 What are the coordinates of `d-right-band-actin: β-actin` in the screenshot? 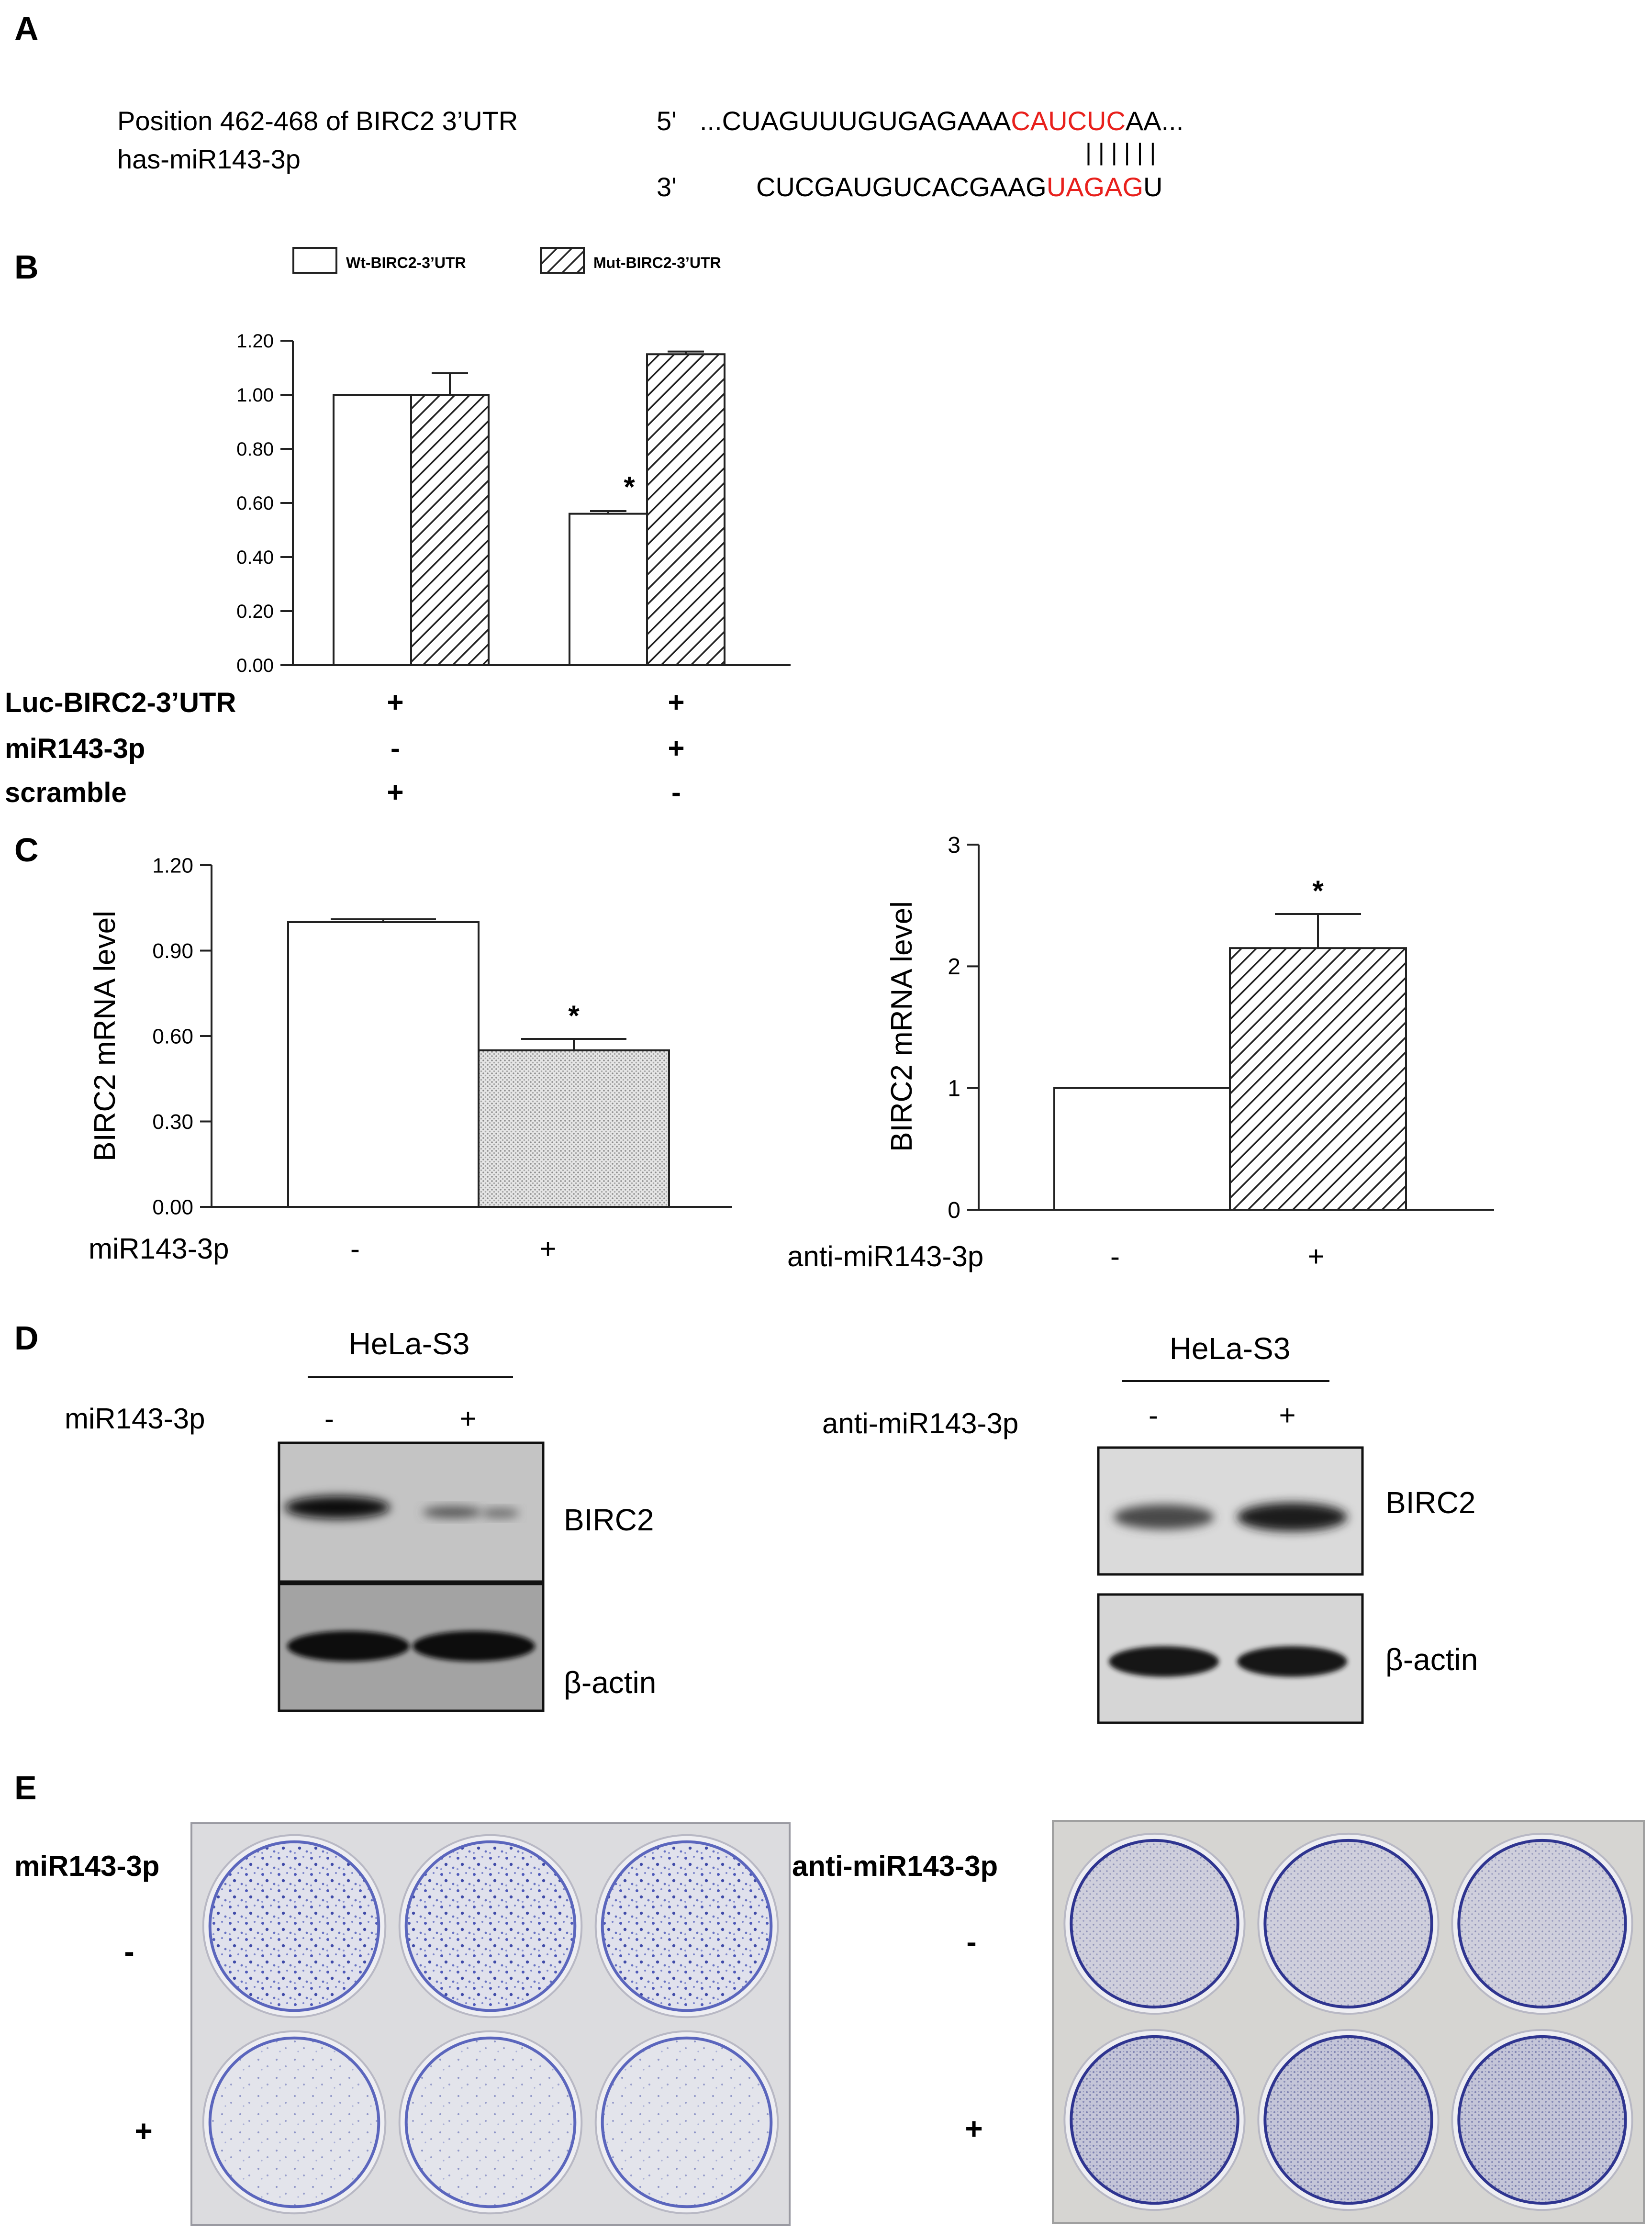 It's located at (1431, 1659).